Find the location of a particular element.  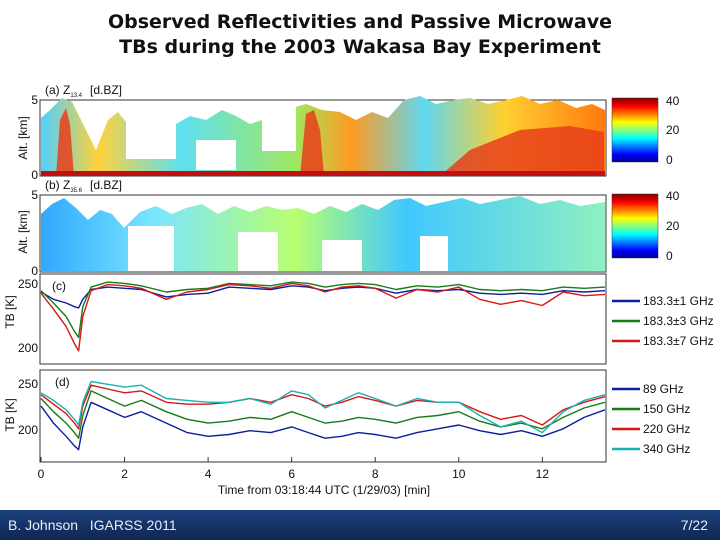

footer-credit: B. Johnson IGARSS 2011 is located at coordinates (92, 525).